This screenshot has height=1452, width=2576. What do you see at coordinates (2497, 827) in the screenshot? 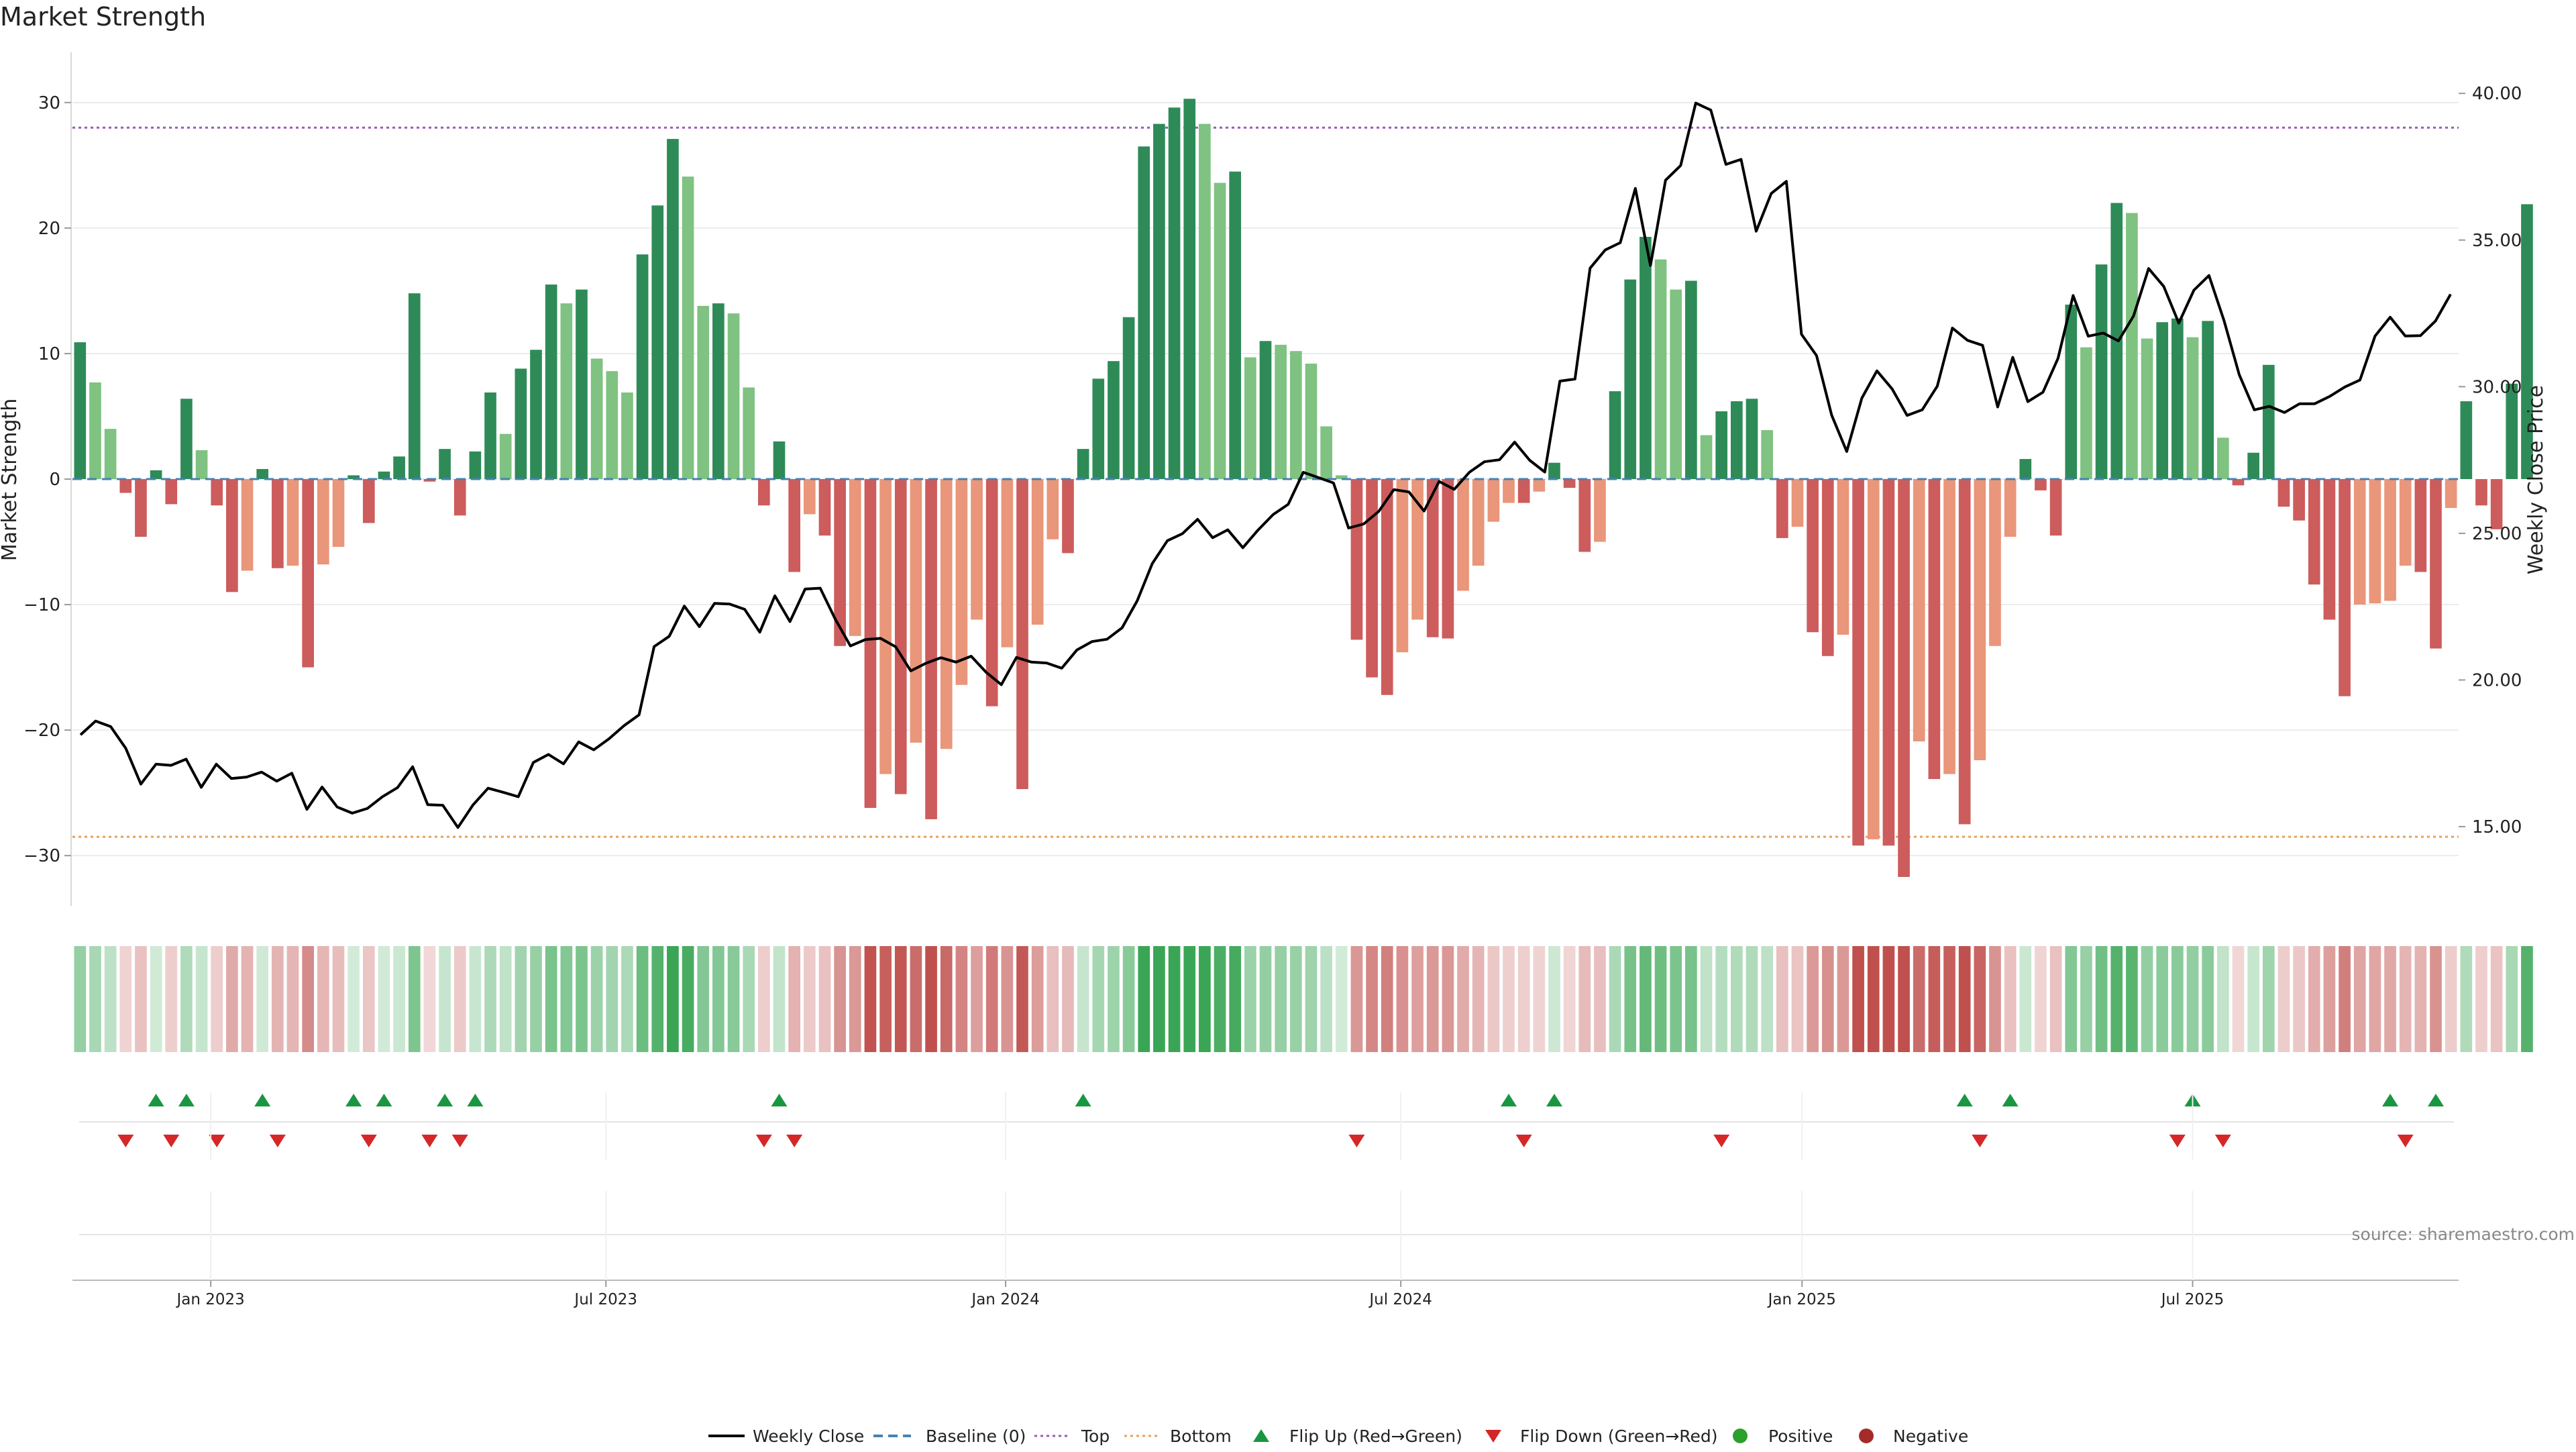
I see `y2-tick-label: 15.00` at bounding box center [2497, 827].